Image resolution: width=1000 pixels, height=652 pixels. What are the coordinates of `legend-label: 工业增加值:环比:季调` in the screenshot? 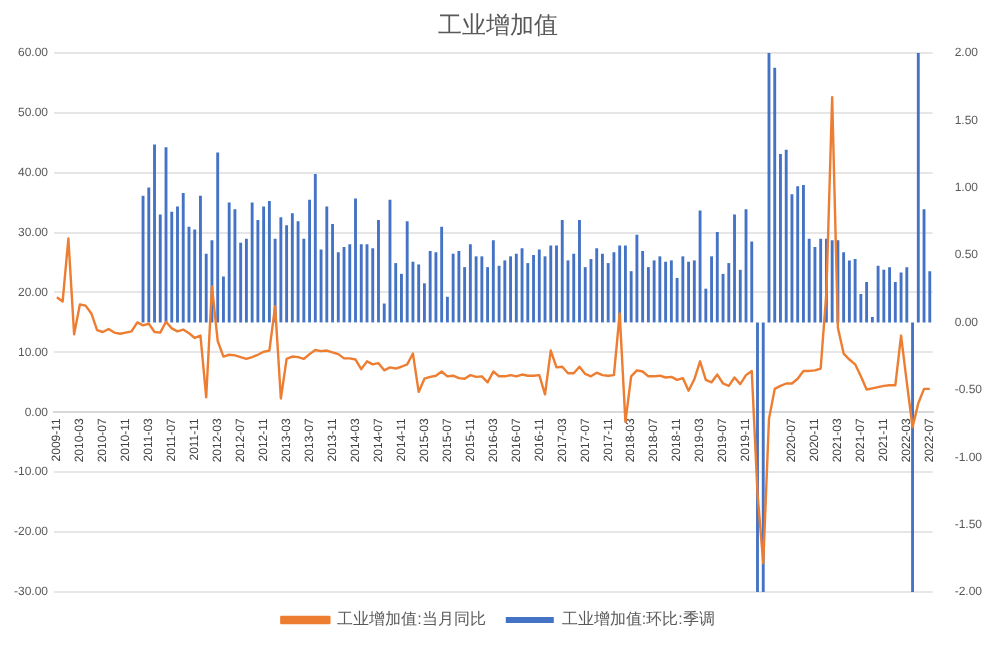 It's located at (638, 619).